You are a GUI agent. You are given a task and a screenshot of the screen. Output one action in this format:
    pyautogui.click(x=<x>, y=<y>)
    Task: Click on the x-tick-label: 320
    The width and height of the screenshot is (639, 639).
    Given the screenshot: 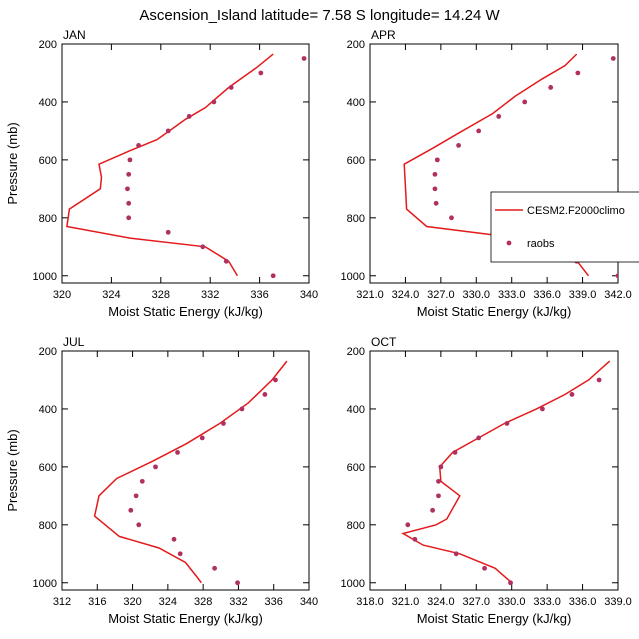 What is the action you would take?
    pyautogui.click(x=132, y=602)
    